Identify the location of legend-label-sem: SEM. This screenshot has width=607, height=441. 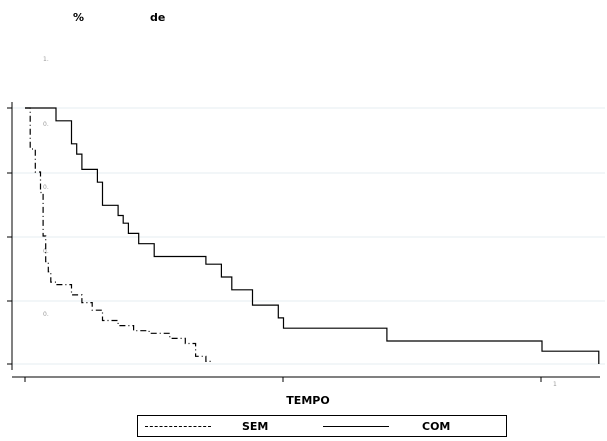
(255, 426).